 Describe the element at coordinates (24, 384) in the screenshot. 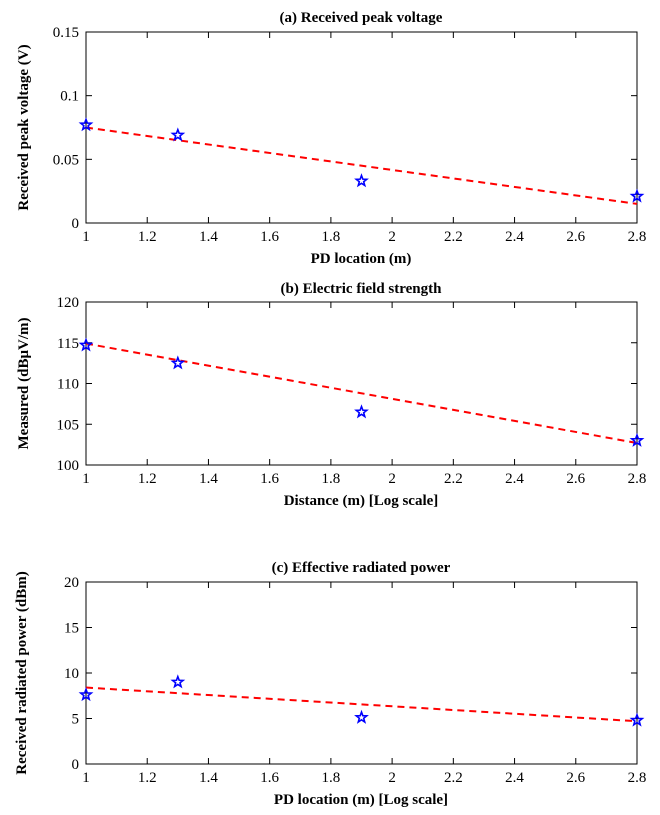

I see `y-axis-label-b: Measured (dBμV/m)` at that location.